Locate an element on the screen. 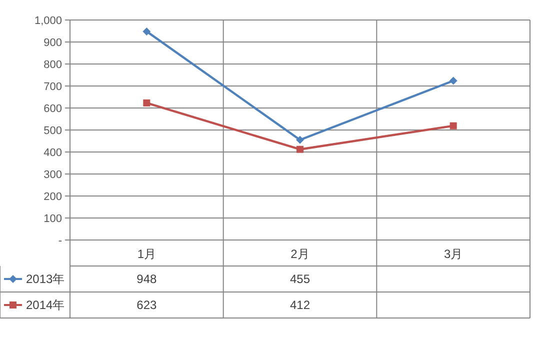 The width and height of the screenshot is (540, 360). y-tick-label: 500 is located at coordinates (53, 131).